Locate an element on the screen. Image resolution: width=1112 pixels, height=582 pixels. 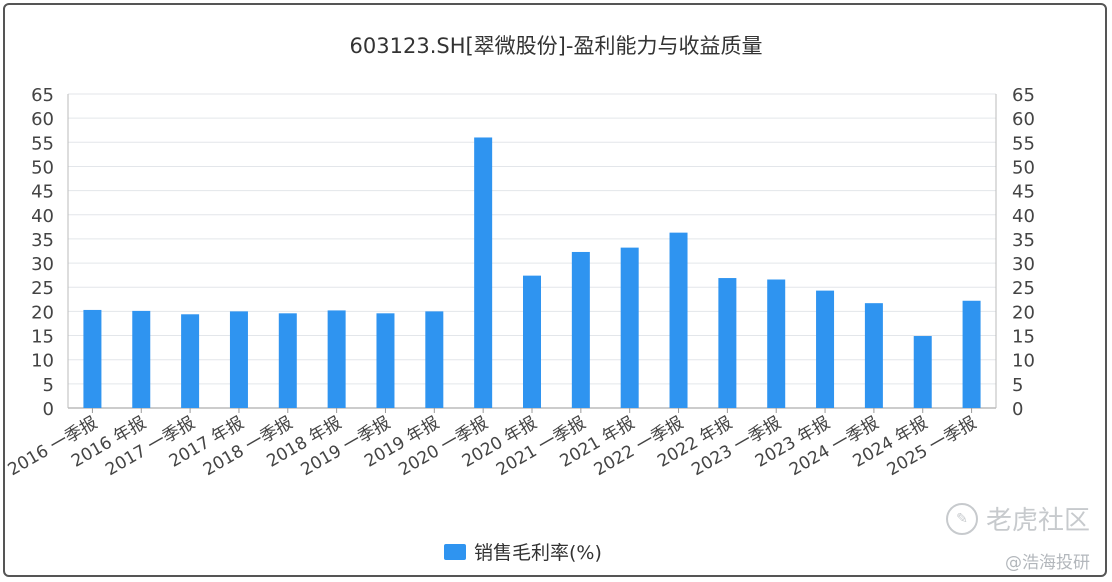
tiger-logo-icon: ✎ is located at coordinates (961, 518).